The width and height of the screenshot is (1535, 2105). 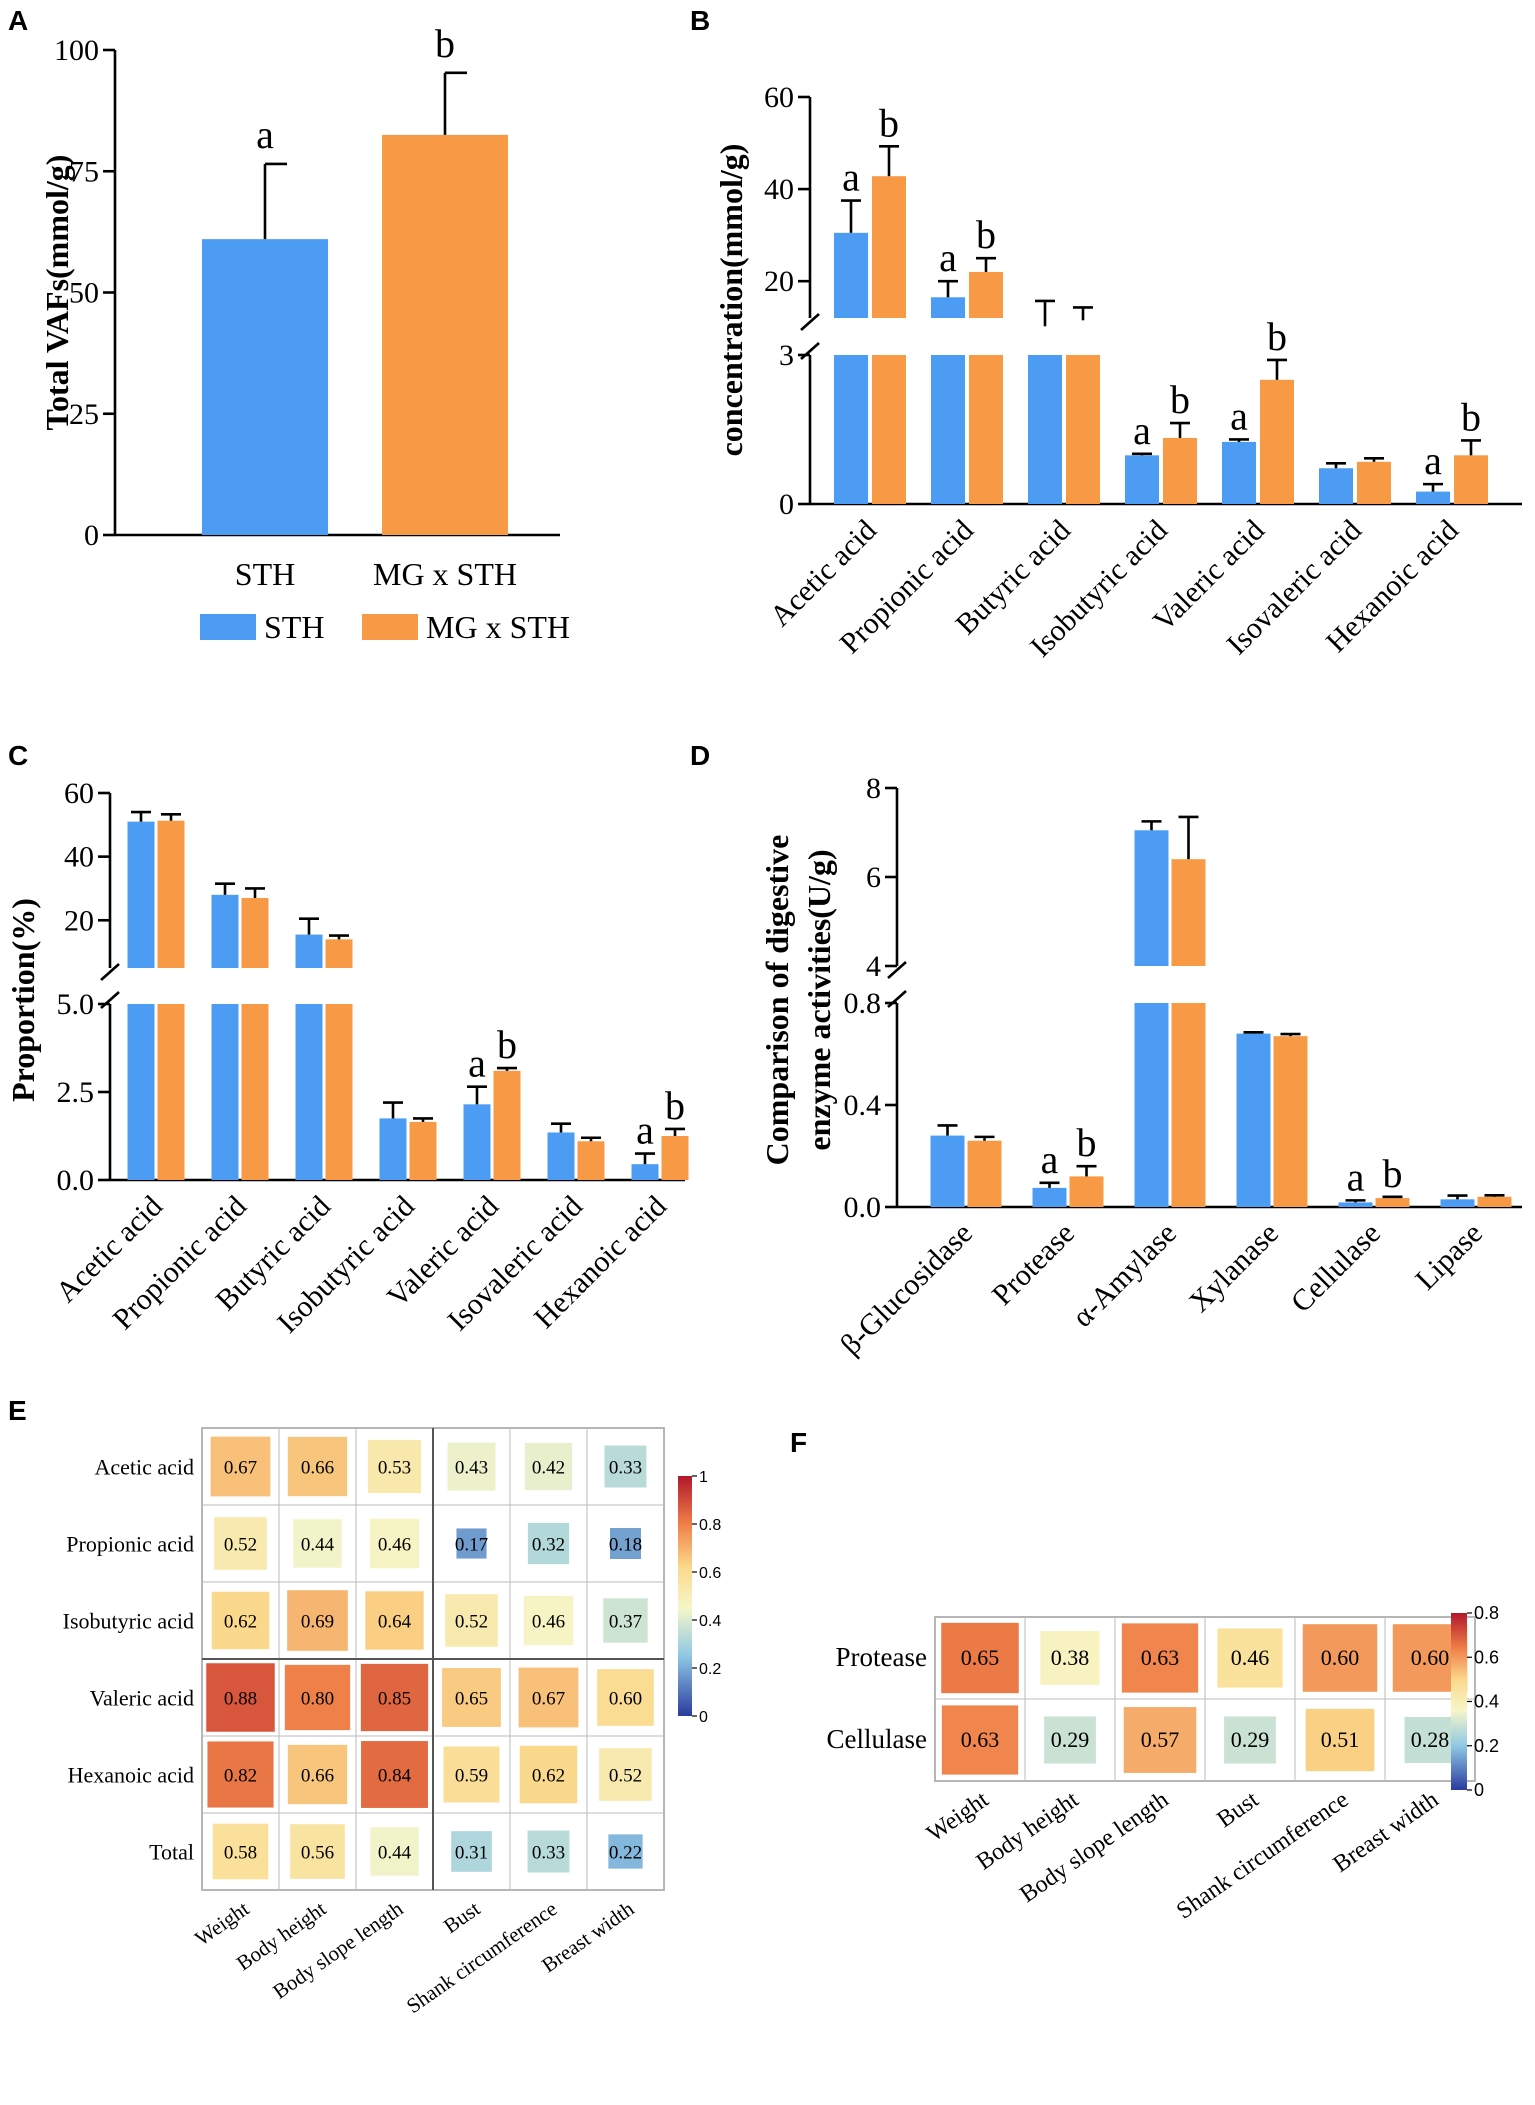 What do you see at coordinates (906, 1289) in the screenshot?
I see `d-category-label: β-Glucosidase` at bounding box center [906, 1289].